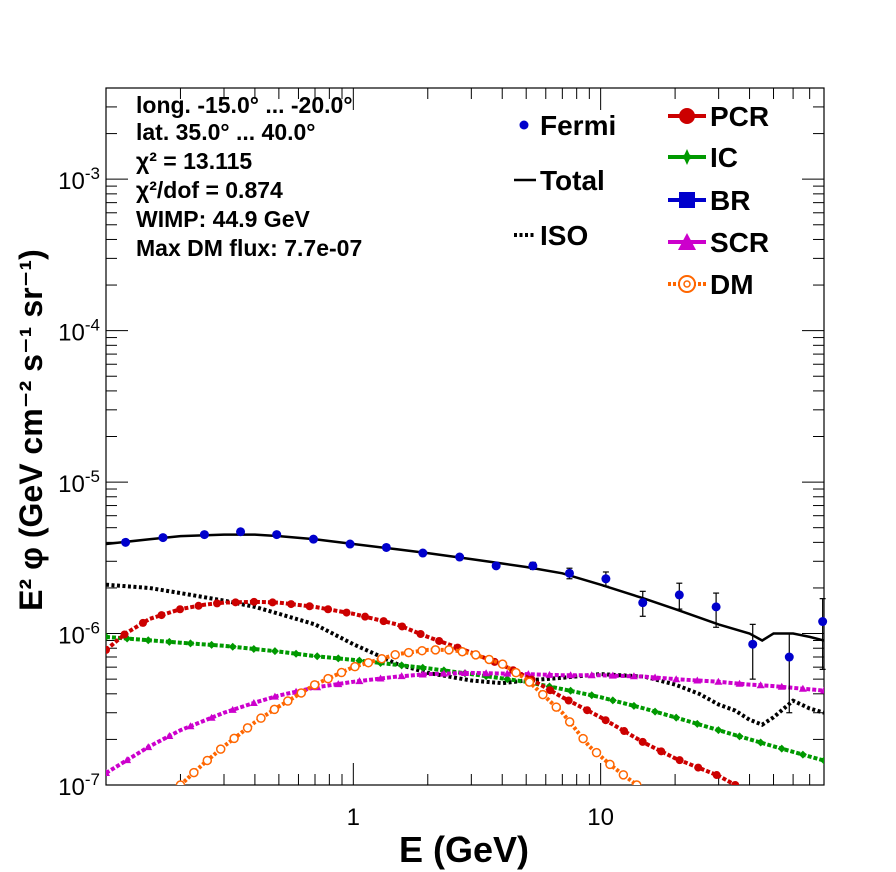 The image size is (896, 872). Describe the element at coordinates (687, 157) in the screenshot. I see `legend-marker-ic` at that location.